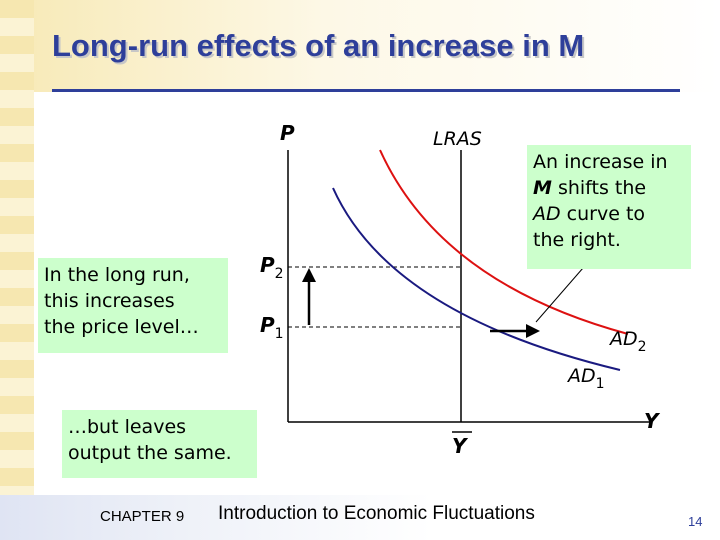 This screenshot has width=720, height=540. I want to click on p1-label: P1, so click(272, 327).